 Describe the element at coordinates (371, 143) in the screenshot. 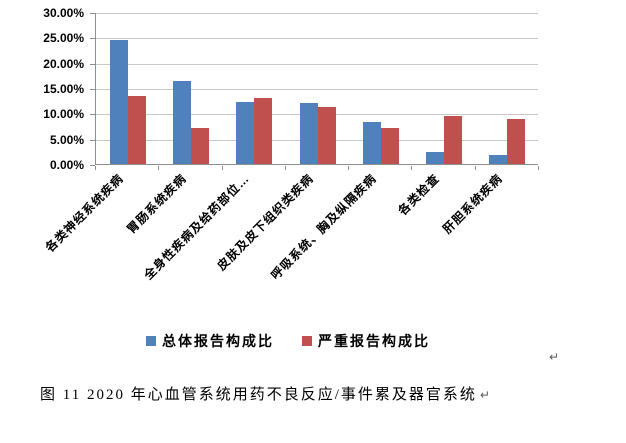

I see `bar-series0-cat4` at that location.